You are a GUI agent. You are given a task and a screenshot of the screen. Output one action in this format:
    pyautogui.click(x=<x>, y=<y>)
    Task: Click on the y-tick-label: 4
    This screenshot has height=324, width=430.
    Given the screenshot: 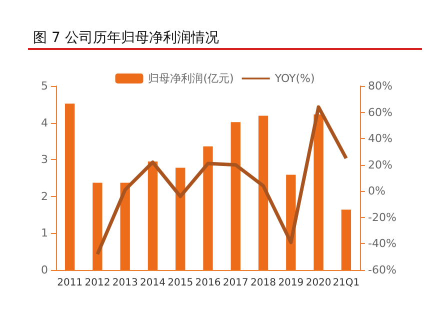 What is the action you would take?
    pyautogui.click(x=44, y=123)
    